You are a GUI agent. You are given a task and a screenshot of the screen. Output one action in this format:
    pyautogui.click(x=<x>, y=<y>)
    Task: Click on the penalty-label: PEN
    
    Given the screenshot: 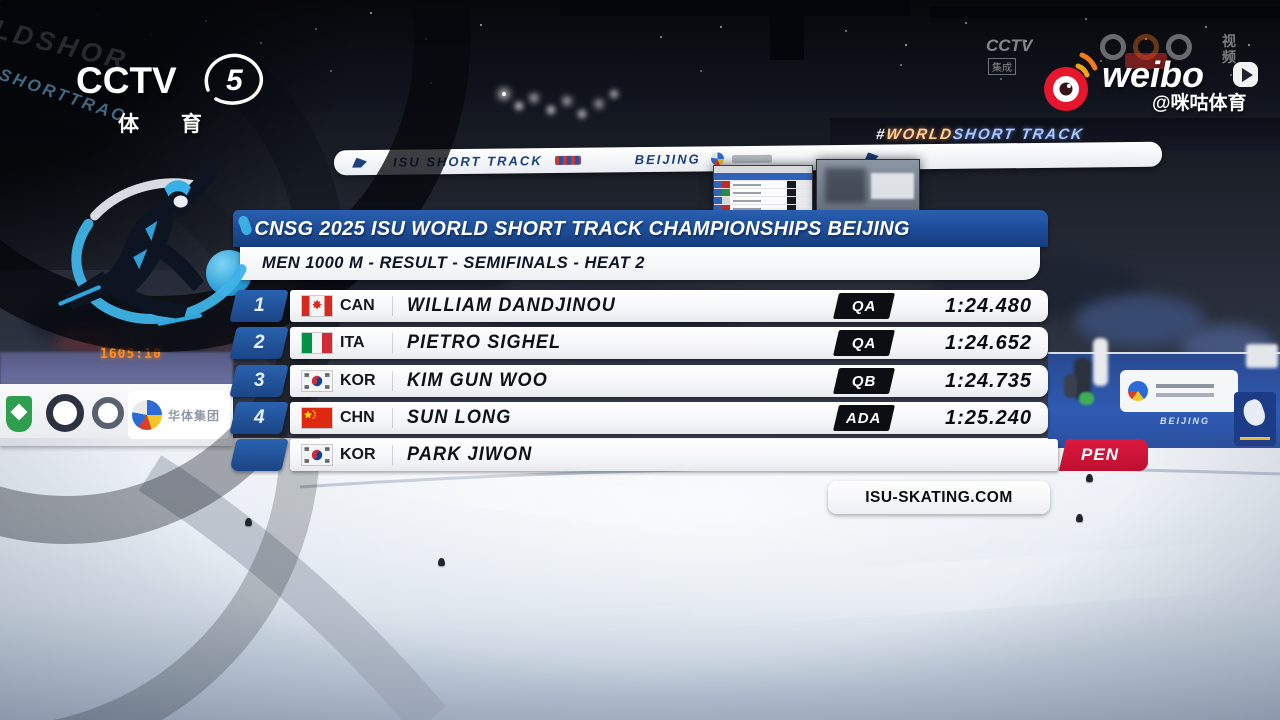 What is the action you would take?
    pyautogui.click(x=1100, y=454)
    